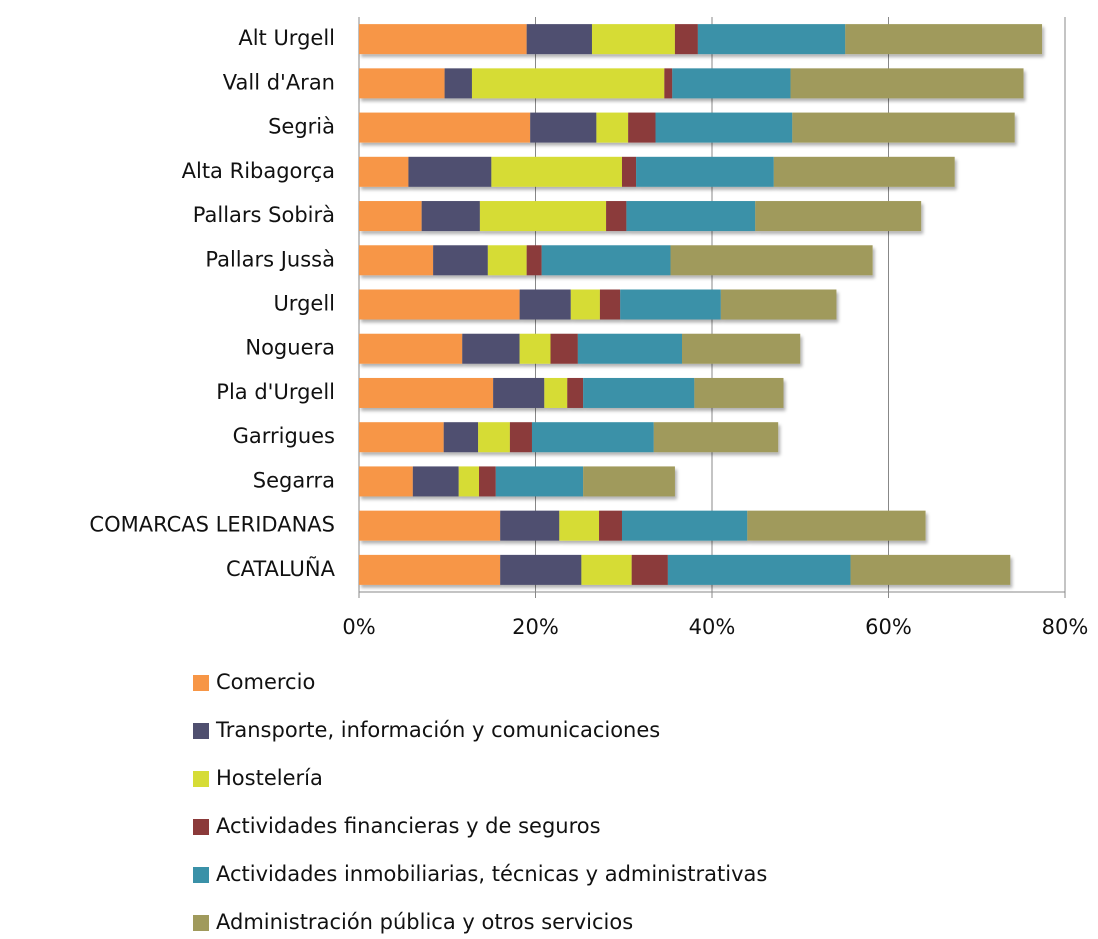 Image resolution: width=1098 pixels, height=939 pixels. Describe the element at coordinates (265, 682) in the screenshot. I see `legend-label: Comercio` at that location.